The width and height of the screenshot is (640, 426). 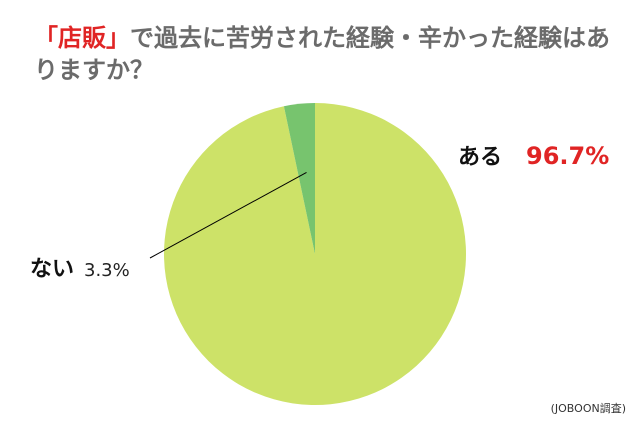 What do you see at coordinates (299, 178) in the screenshot?
I see `pie-slice` at bounding box center [299, 178].